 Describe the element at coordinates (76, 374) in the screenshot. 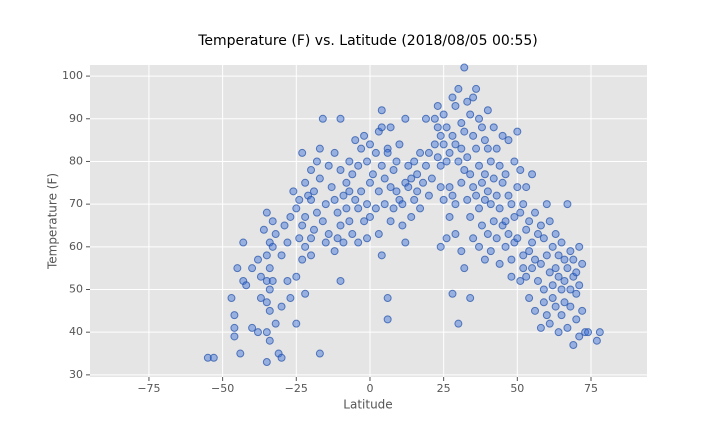

I see `y-tick-label: 30` at that location.